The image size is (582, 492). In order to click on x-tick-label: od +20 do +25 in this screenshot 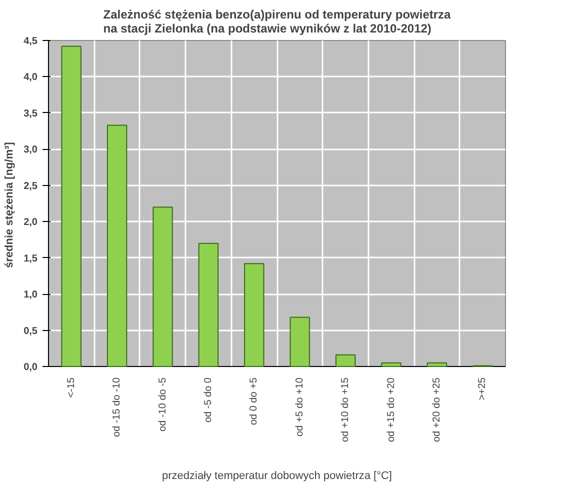, I will do `click(436, 409)`.